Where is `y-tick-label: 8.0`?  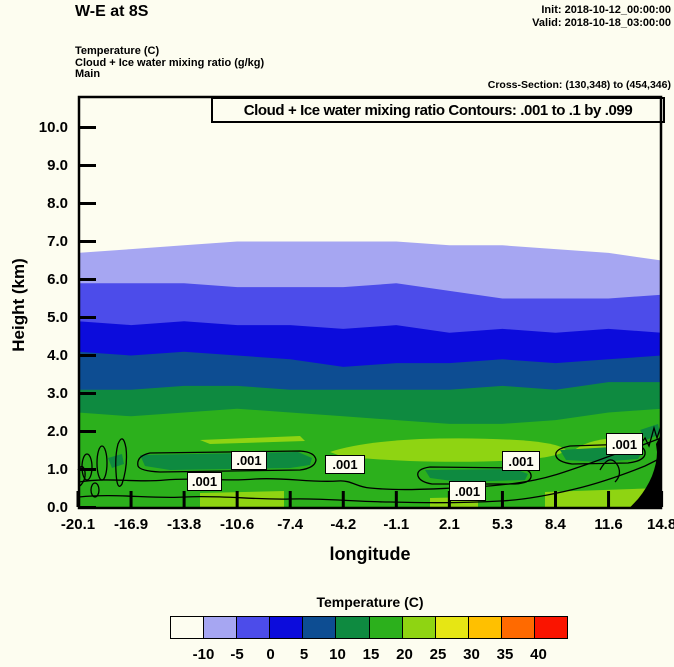
y-tick-label: 8.0 is located at coordinates (57, 203).